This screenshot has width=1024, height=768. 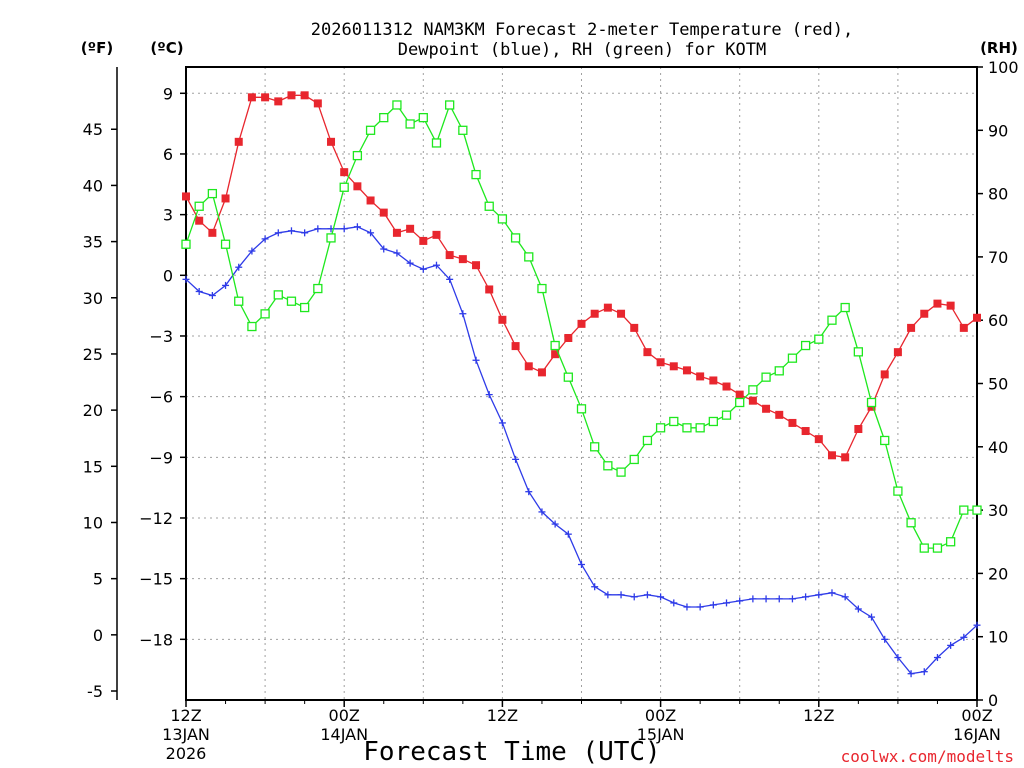 I want to click on rh-tick-label: 50, so click(x=998, y=384).